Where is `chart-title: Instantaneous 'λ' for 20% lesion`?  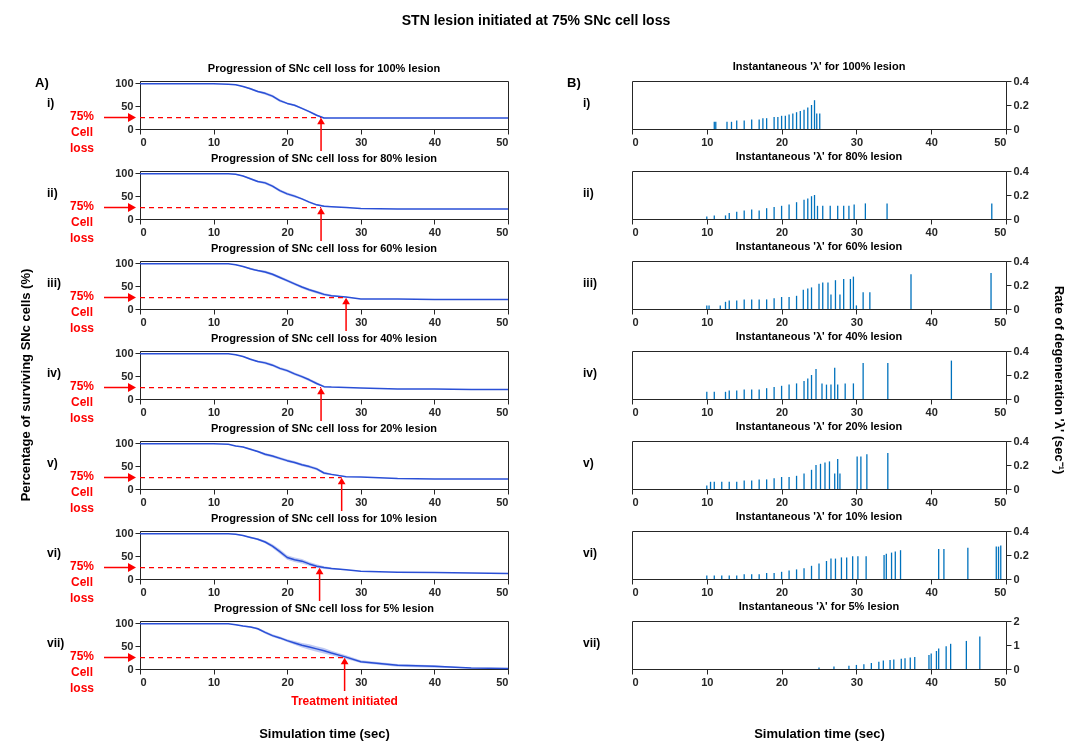 chart-title: Instantaneous 'λ' for 20% lesion is located at coordinates (819, 426).